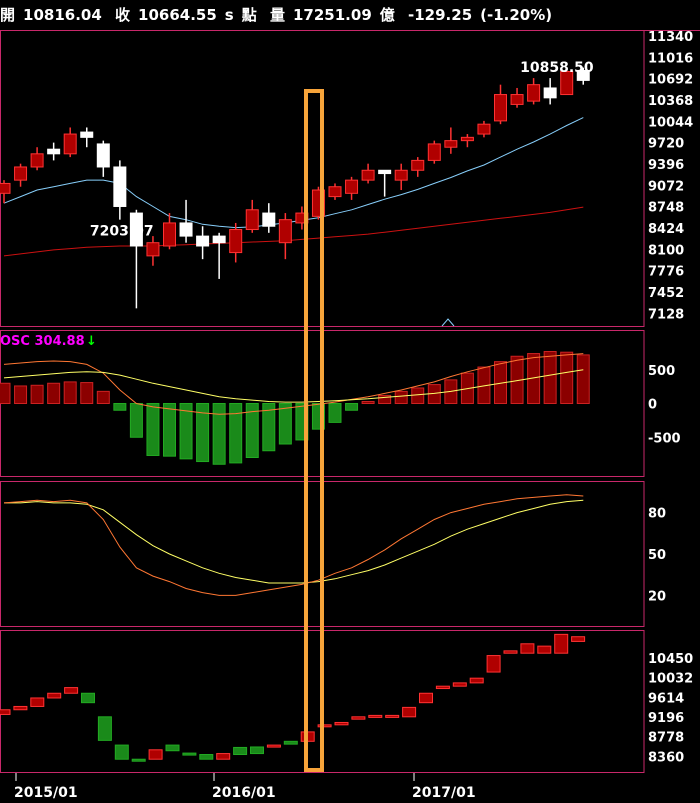 The width and height of the screenshot is (700, 803). I want to click on ma-long-line, so click(293, 231).